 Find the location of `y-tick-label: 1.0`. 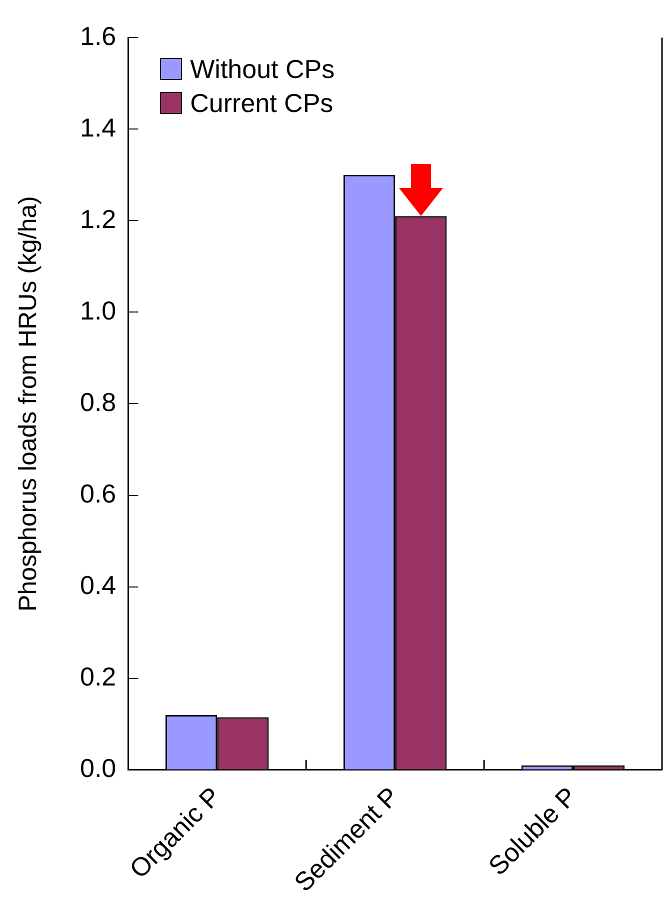

y-tick-label: 1.0 is located at coordinates (98, 310).